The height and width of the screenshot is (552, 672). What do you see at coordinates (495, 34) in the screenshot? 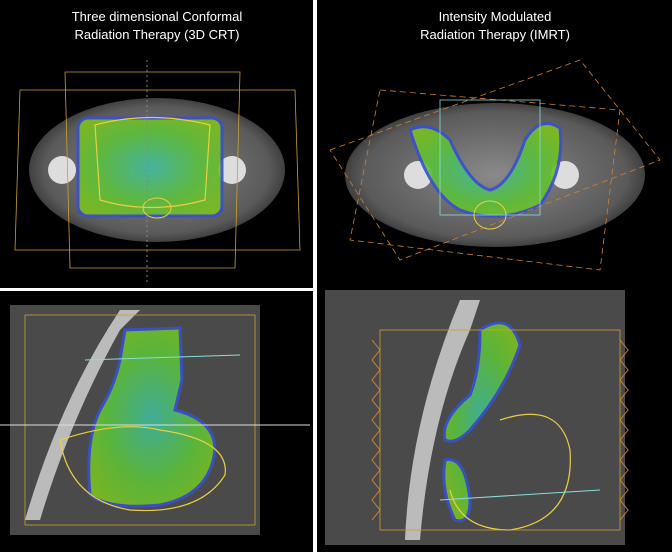
I see `panel-title: Radiation Therapy (IMRT)` at bounding box center [495, 34].